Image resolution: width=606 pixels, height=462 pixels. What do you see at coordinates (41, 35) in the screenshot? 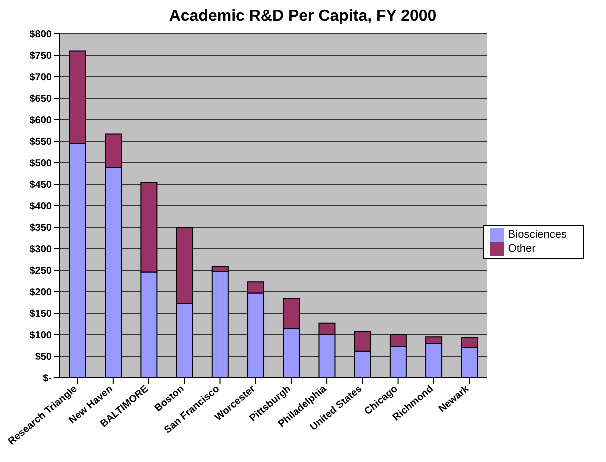
I see `y-tick-label: $800` at bounding box center [41, 35].